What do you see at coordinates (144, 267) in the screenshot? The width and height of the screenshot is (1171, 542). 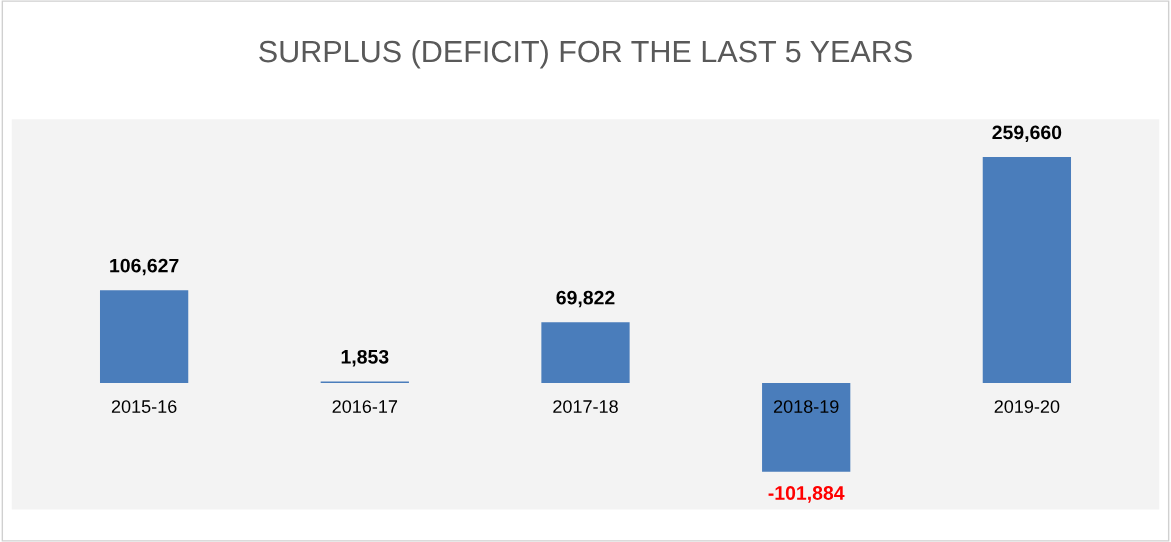 I see `data-label: 106,627` at bounding box center [144, 267].